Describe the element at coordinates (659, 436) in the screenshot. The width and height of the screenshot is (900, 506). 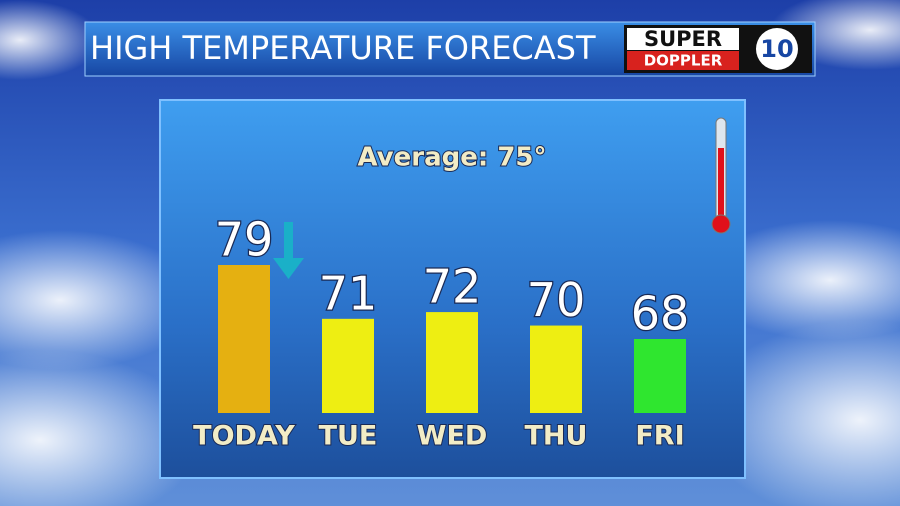
I see `category-label: FRI` at that location.